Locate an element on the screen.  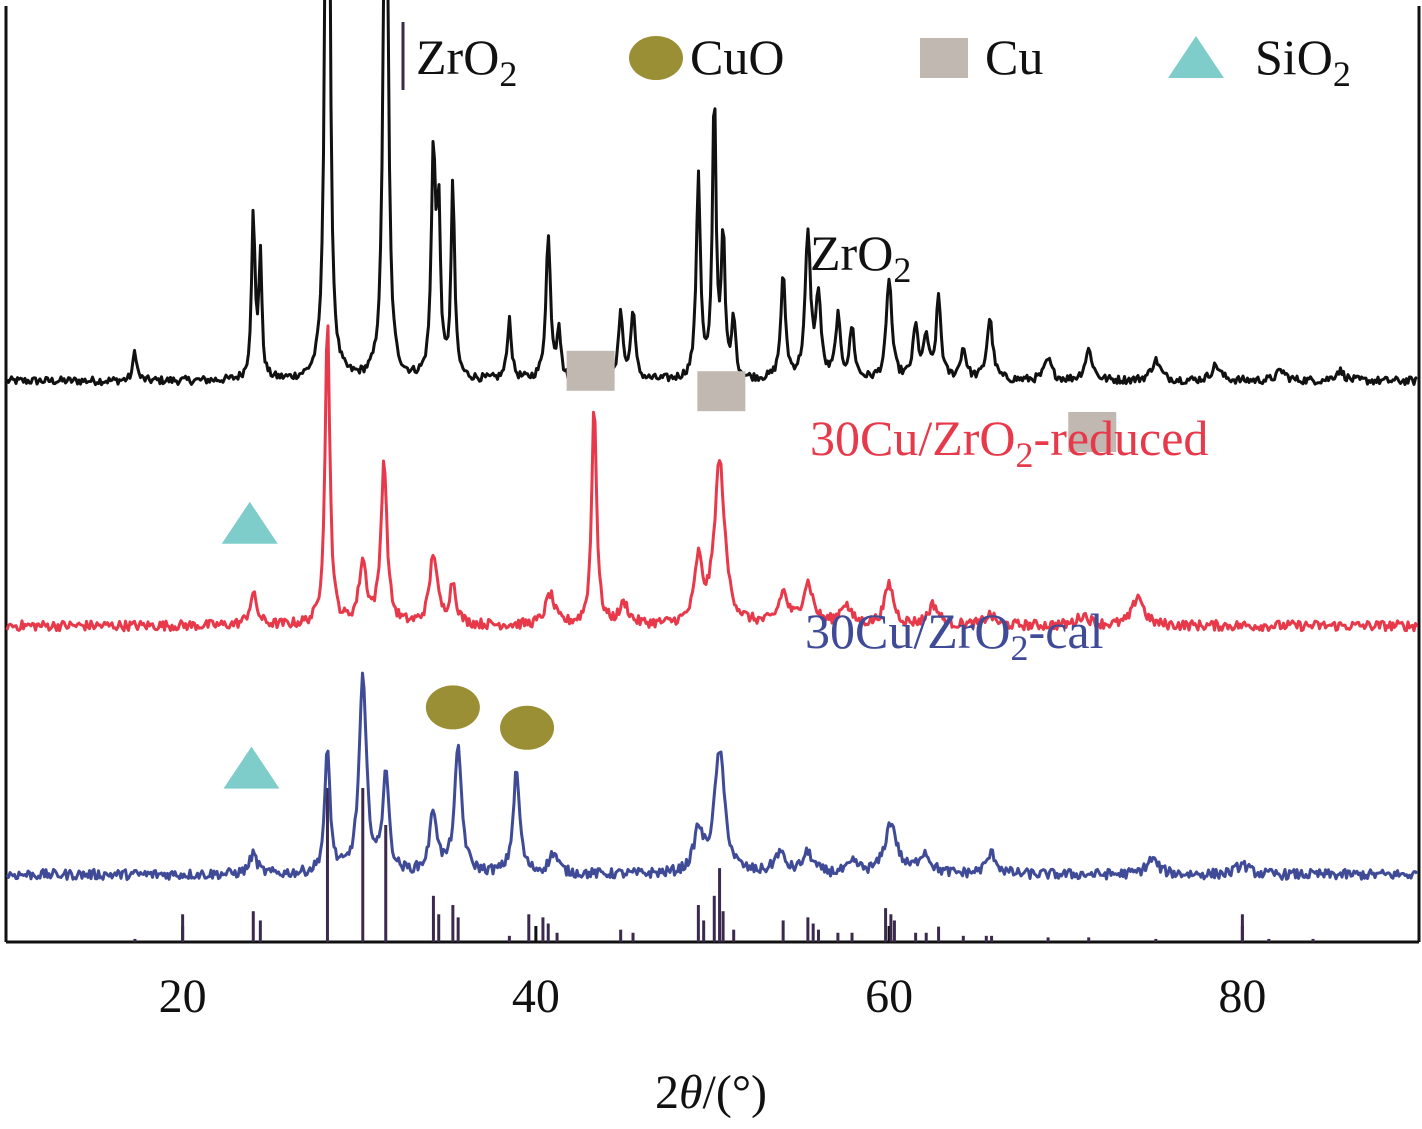
legend-sio2-marker is located at coordinates (1196, 57).